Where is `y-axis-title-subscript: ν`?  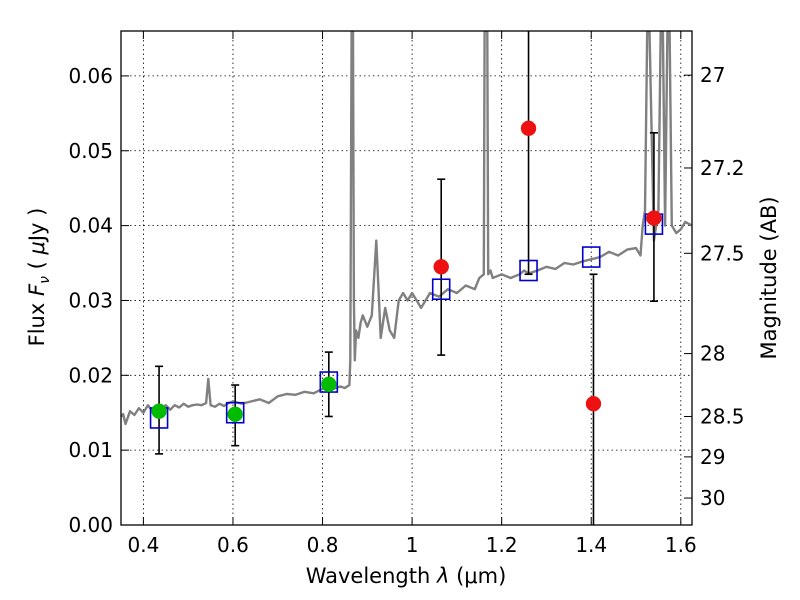
y-axis-title-subscript: ν is located at coordinates (45, 280).